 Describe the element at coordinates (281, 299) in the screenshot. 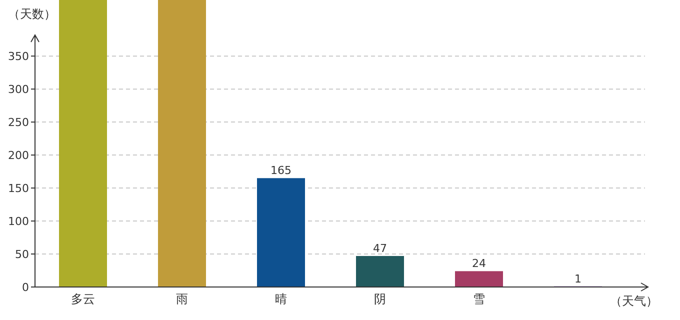

I see `x-tick-label: 晴` at that location.